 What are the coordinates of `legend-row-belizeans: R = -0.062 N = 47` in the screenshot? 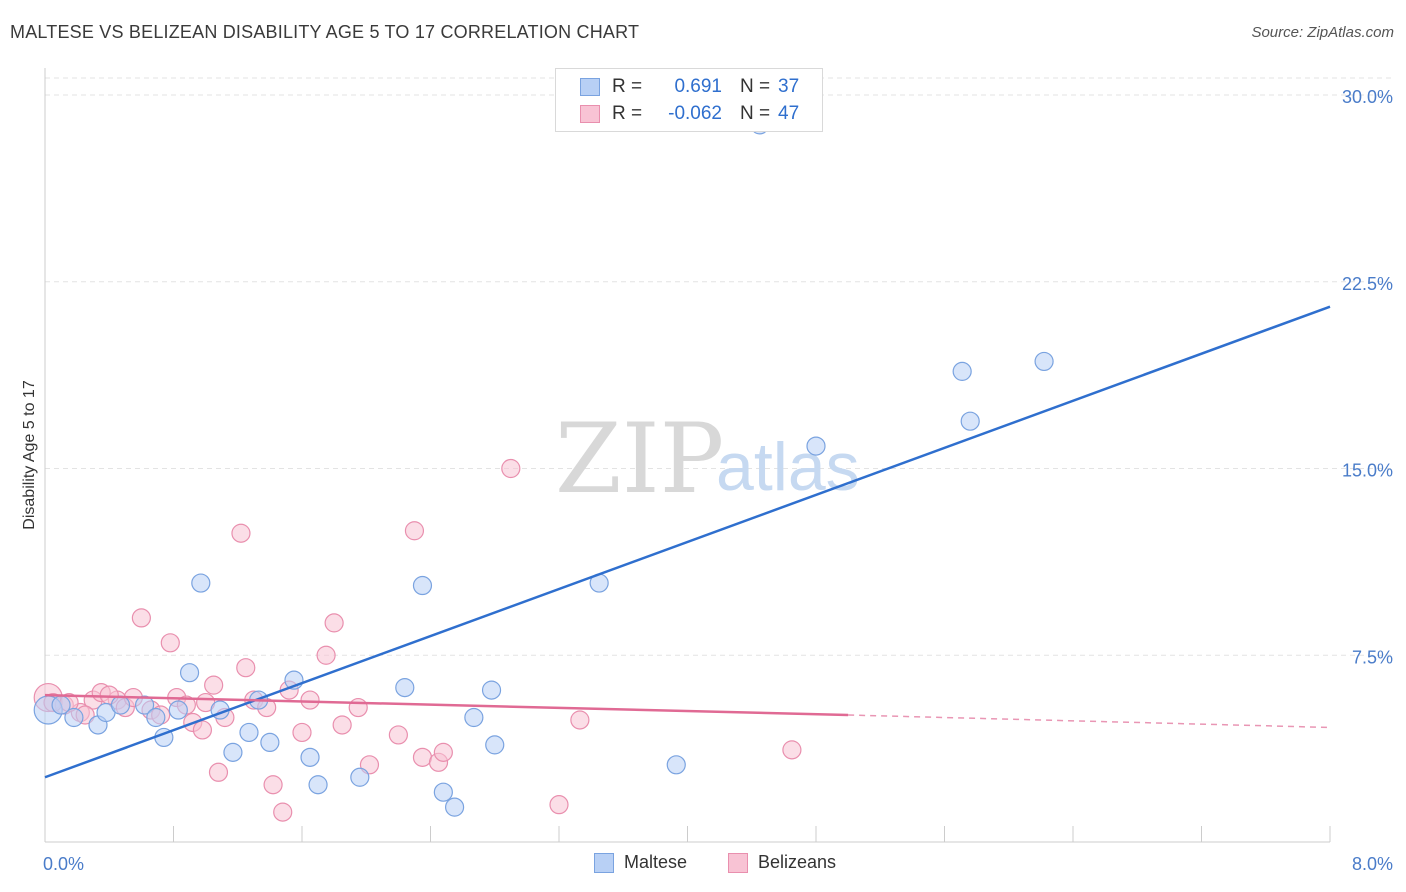 It's located at (689, 114).